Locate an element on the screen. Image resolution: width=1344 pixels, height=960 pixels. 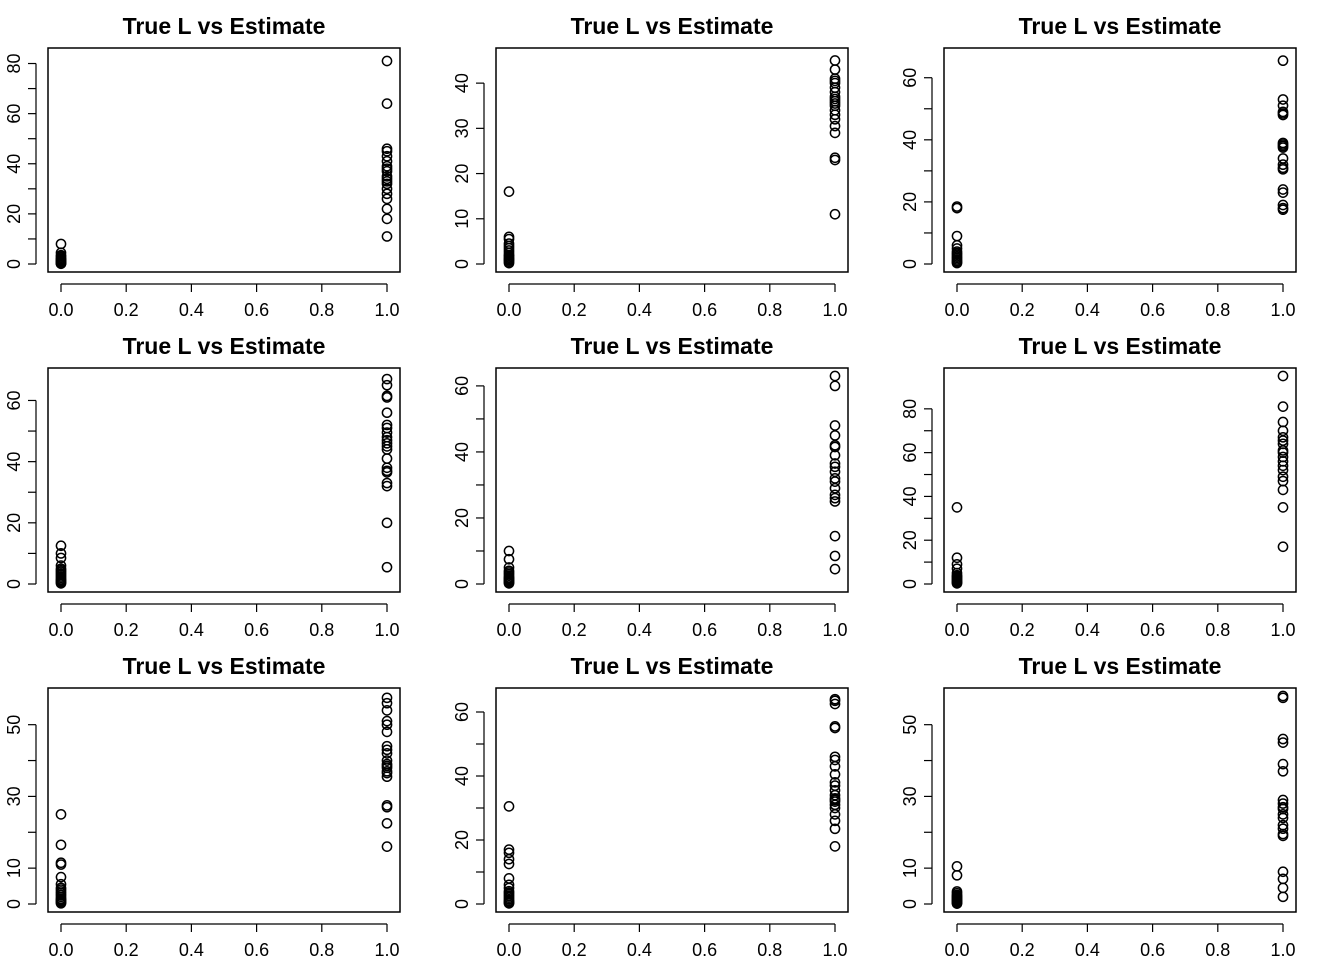
y-tick-label: 60 is located at coordinates (910, 78).